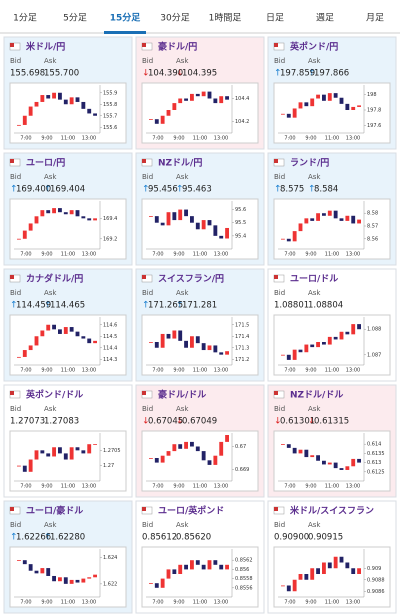 Image resolution: width=400 pixels, height=616 pixels. Describe the element at coordinates (110, 337) in the screenshot. I see `y-tick-label: 114.5` at that location.